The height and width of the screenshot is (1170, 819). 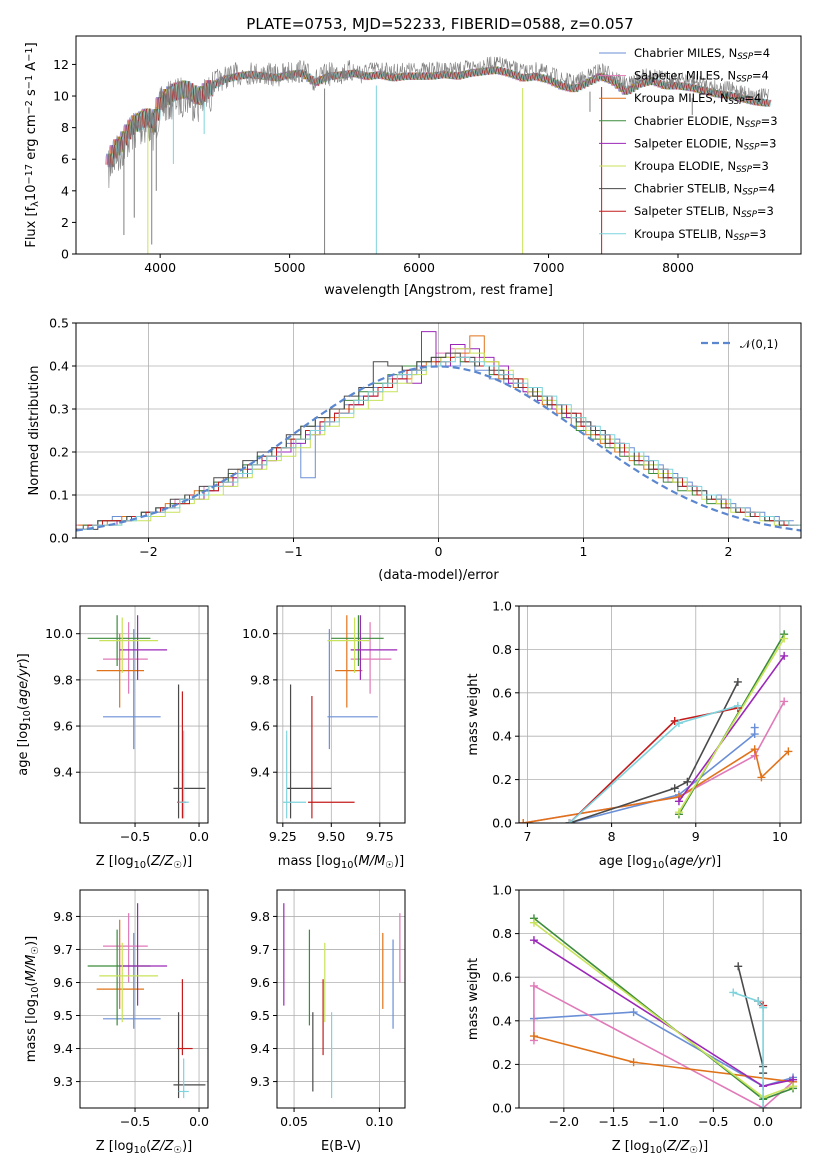 What do you see at coordinates (63, 949) in the screenshot?
I see `y-tick-label: 9.7` at bounding box center [63, 949].